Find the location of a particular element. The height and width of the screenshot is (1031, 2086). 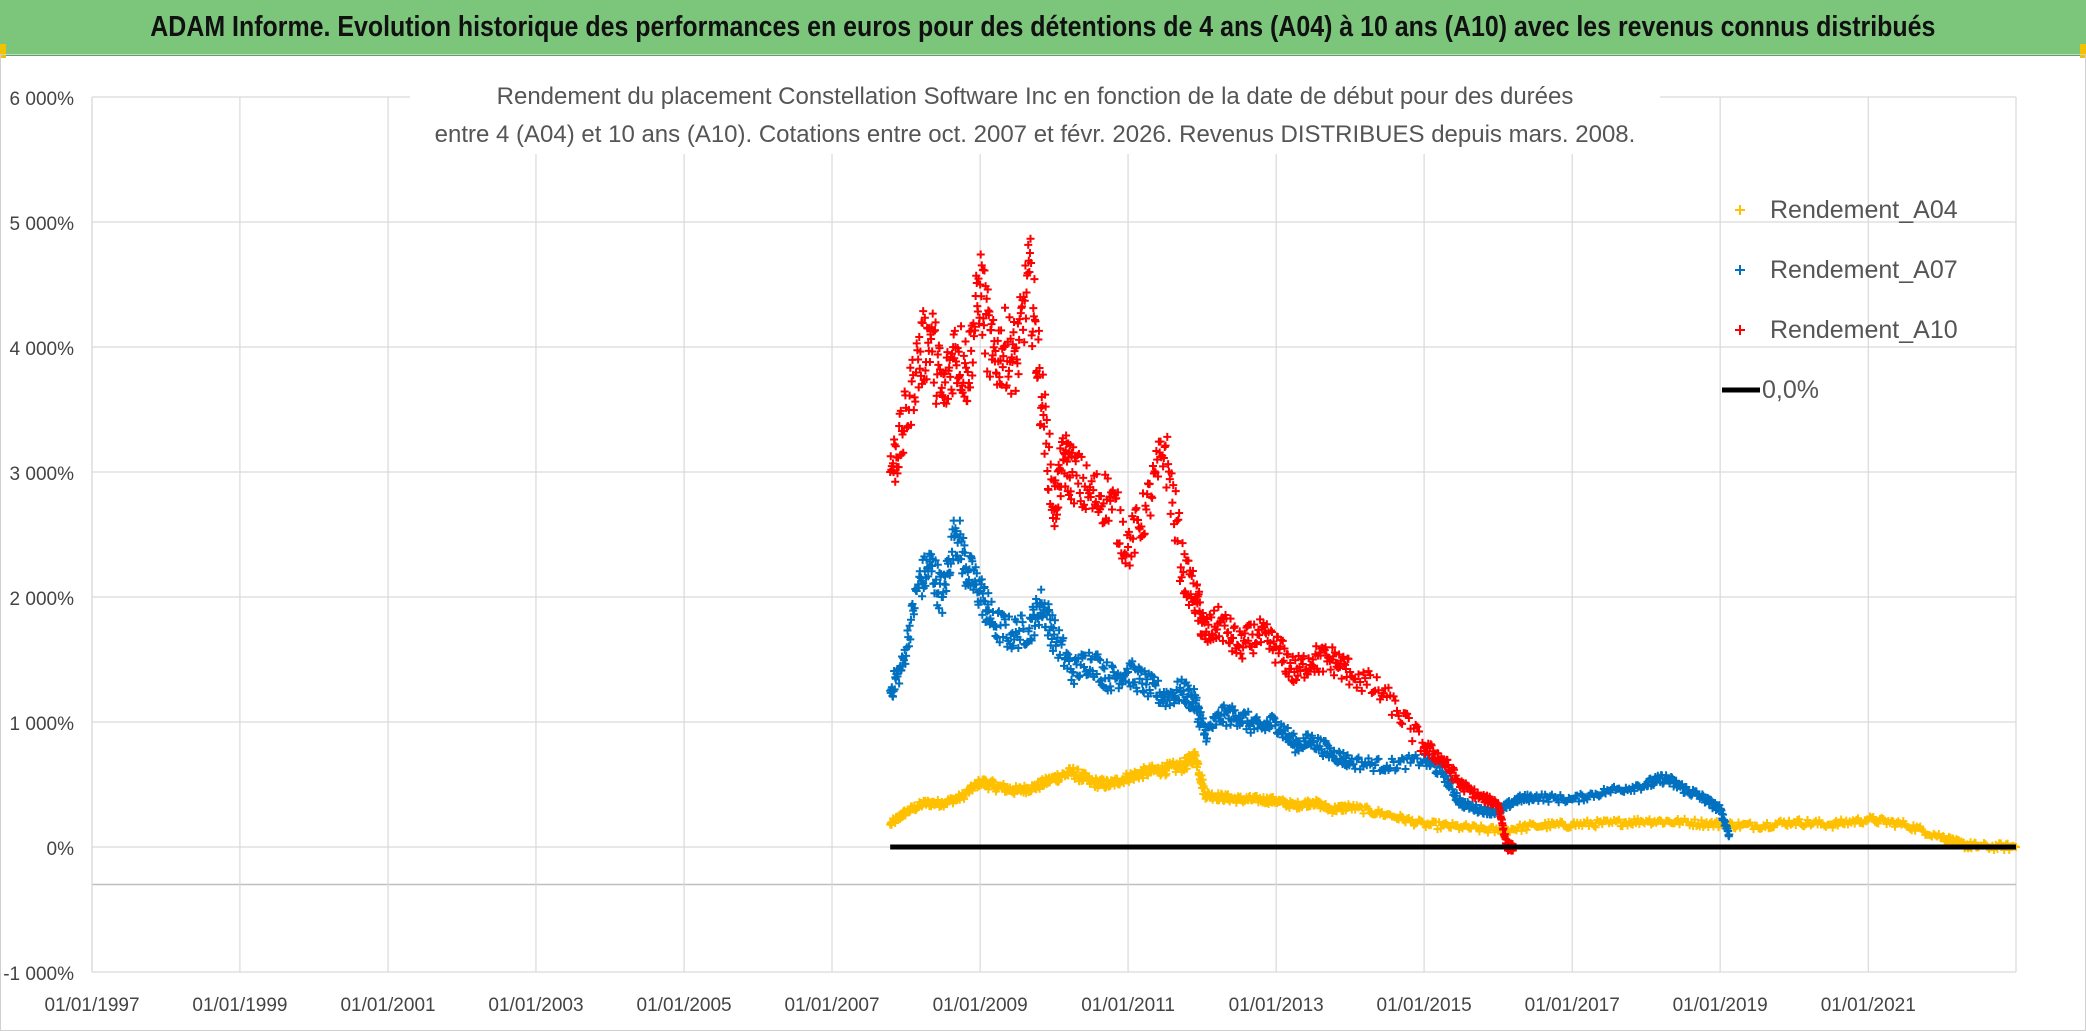

y-tick-label: 5 000% is located at coordinates (42, 224).